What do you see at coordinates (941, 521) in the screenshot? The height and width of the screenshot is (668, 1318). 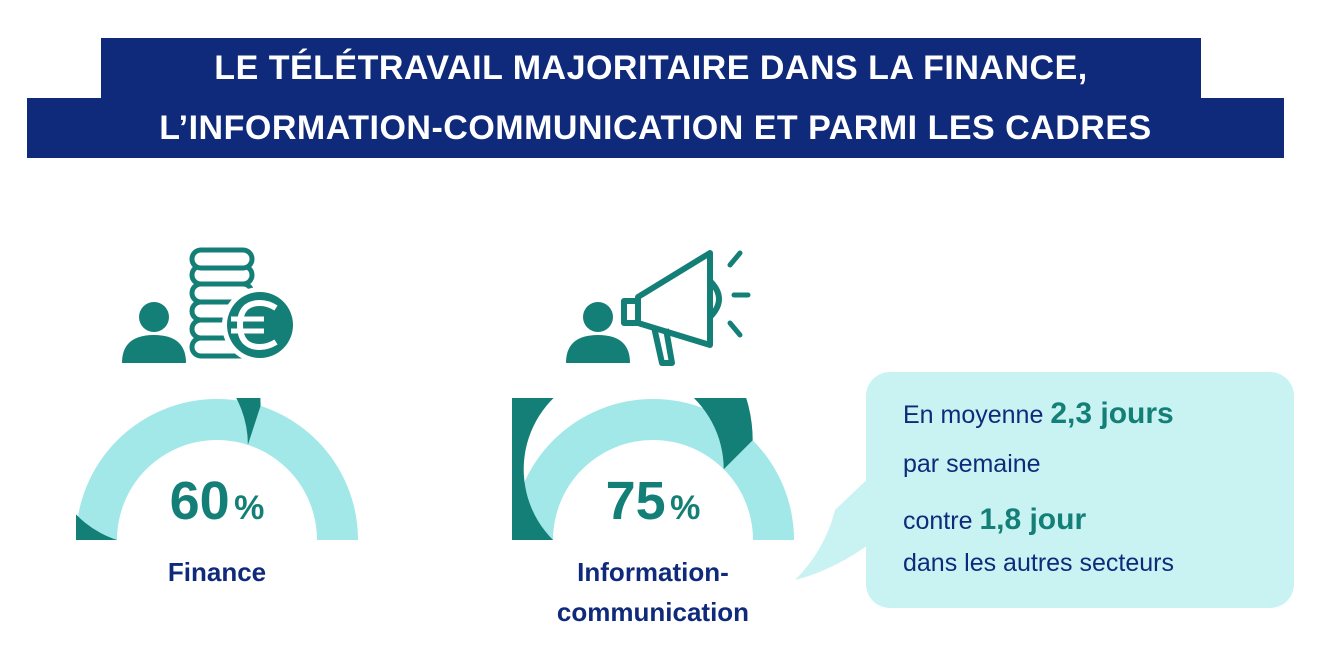 I see `bubble-line-3-prefix: contre` at bounding box center [941, 521].